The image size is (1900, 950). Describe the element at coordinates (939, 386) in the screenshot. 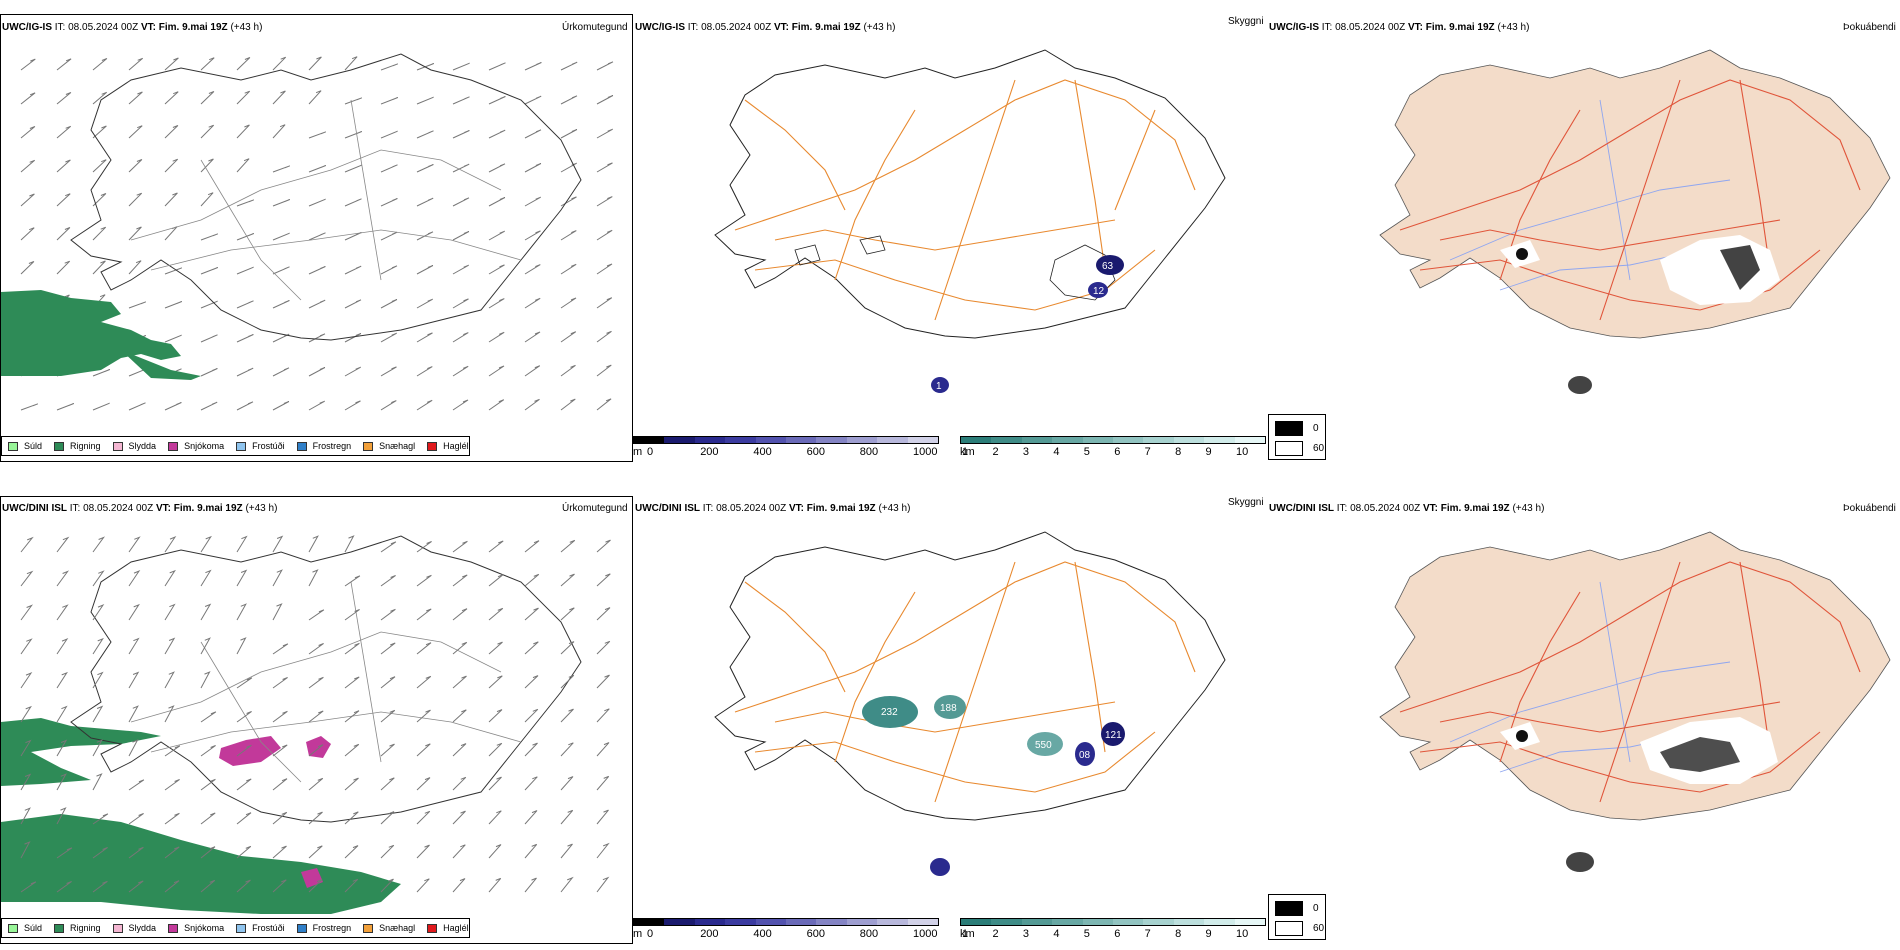

I see `vis-value: 1` at that location.